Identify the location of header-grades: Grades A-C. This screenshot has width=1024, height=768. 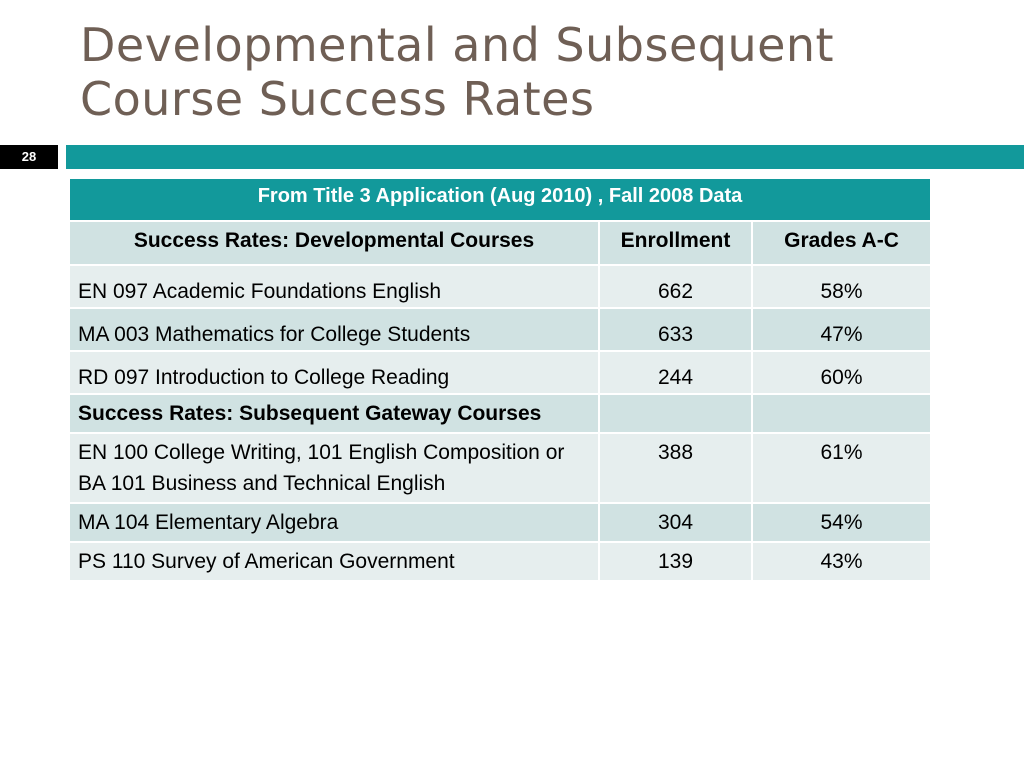
(841, 243).